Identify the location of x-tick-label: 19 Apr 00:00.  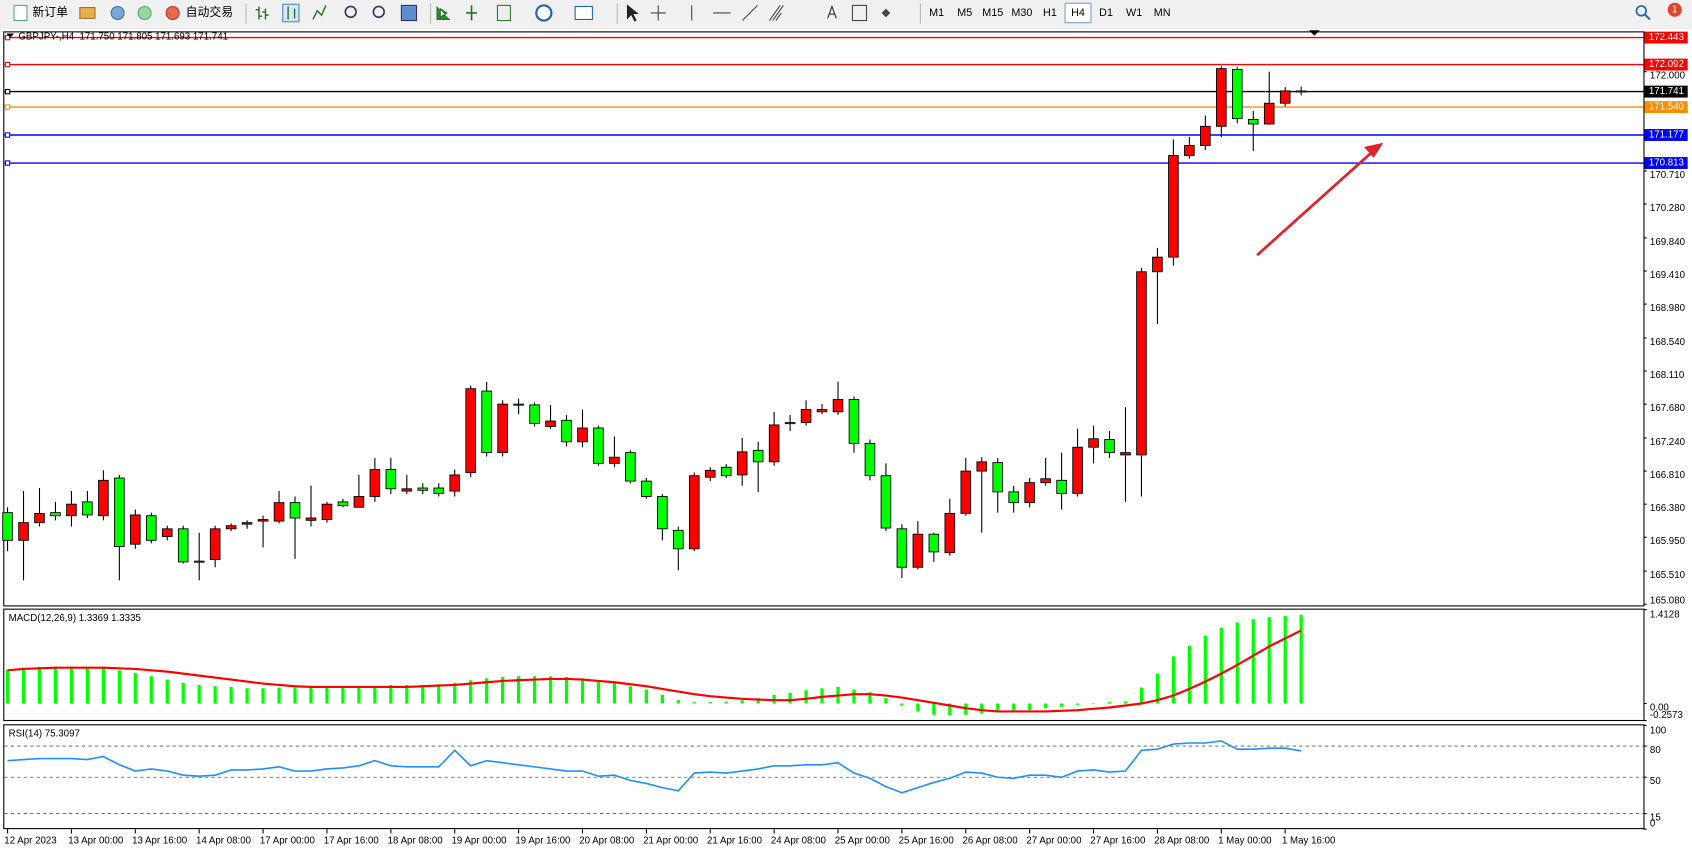
(479, 841).